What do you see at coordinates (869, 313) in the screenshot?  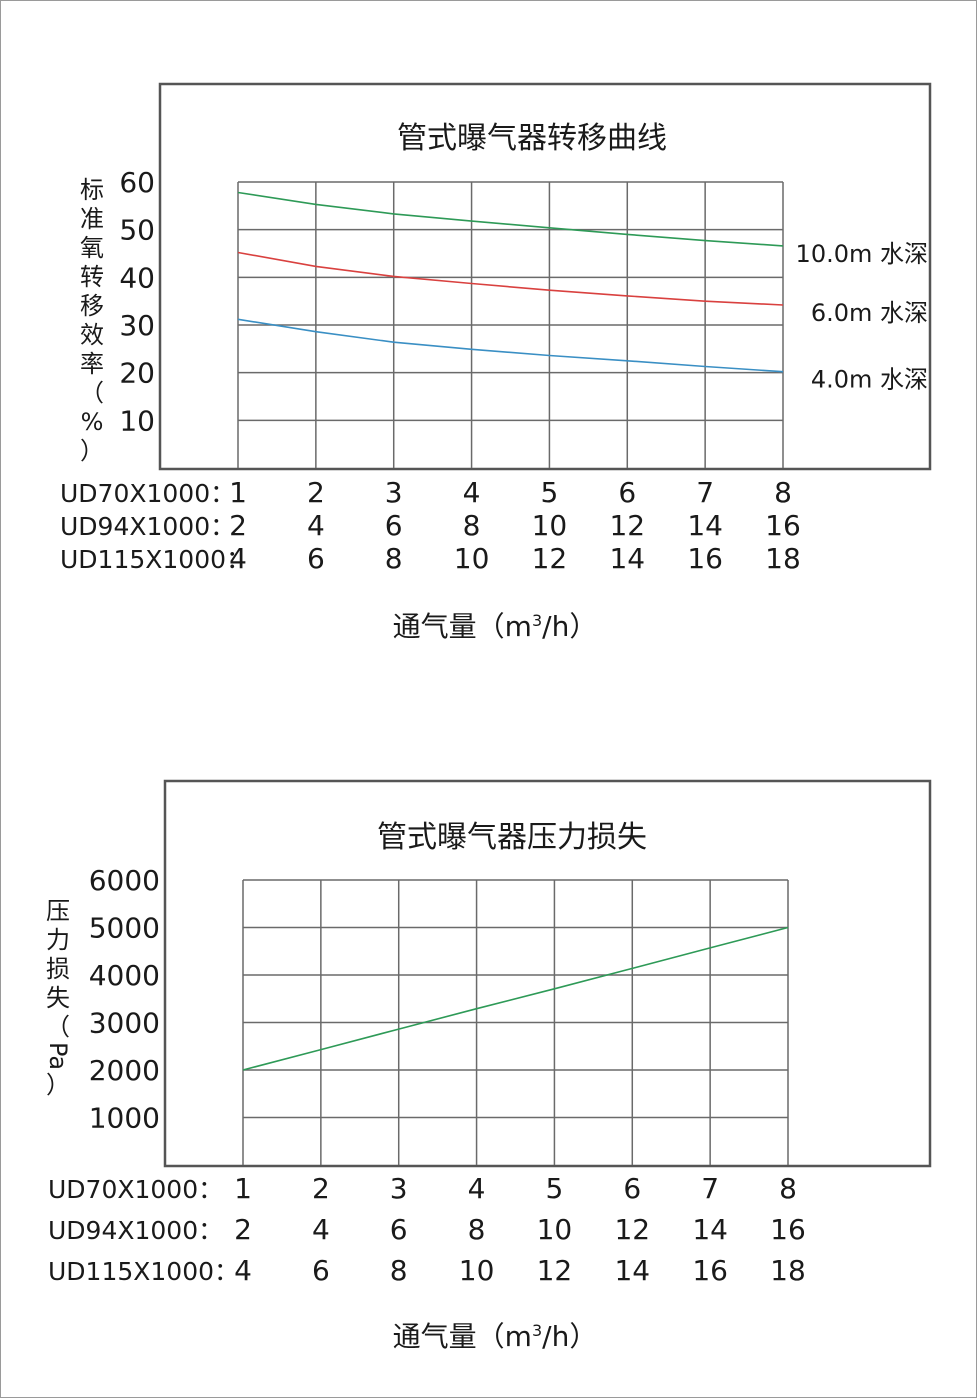 I see `series-label: 6.0m 水深` at bounding box center [869, 313].